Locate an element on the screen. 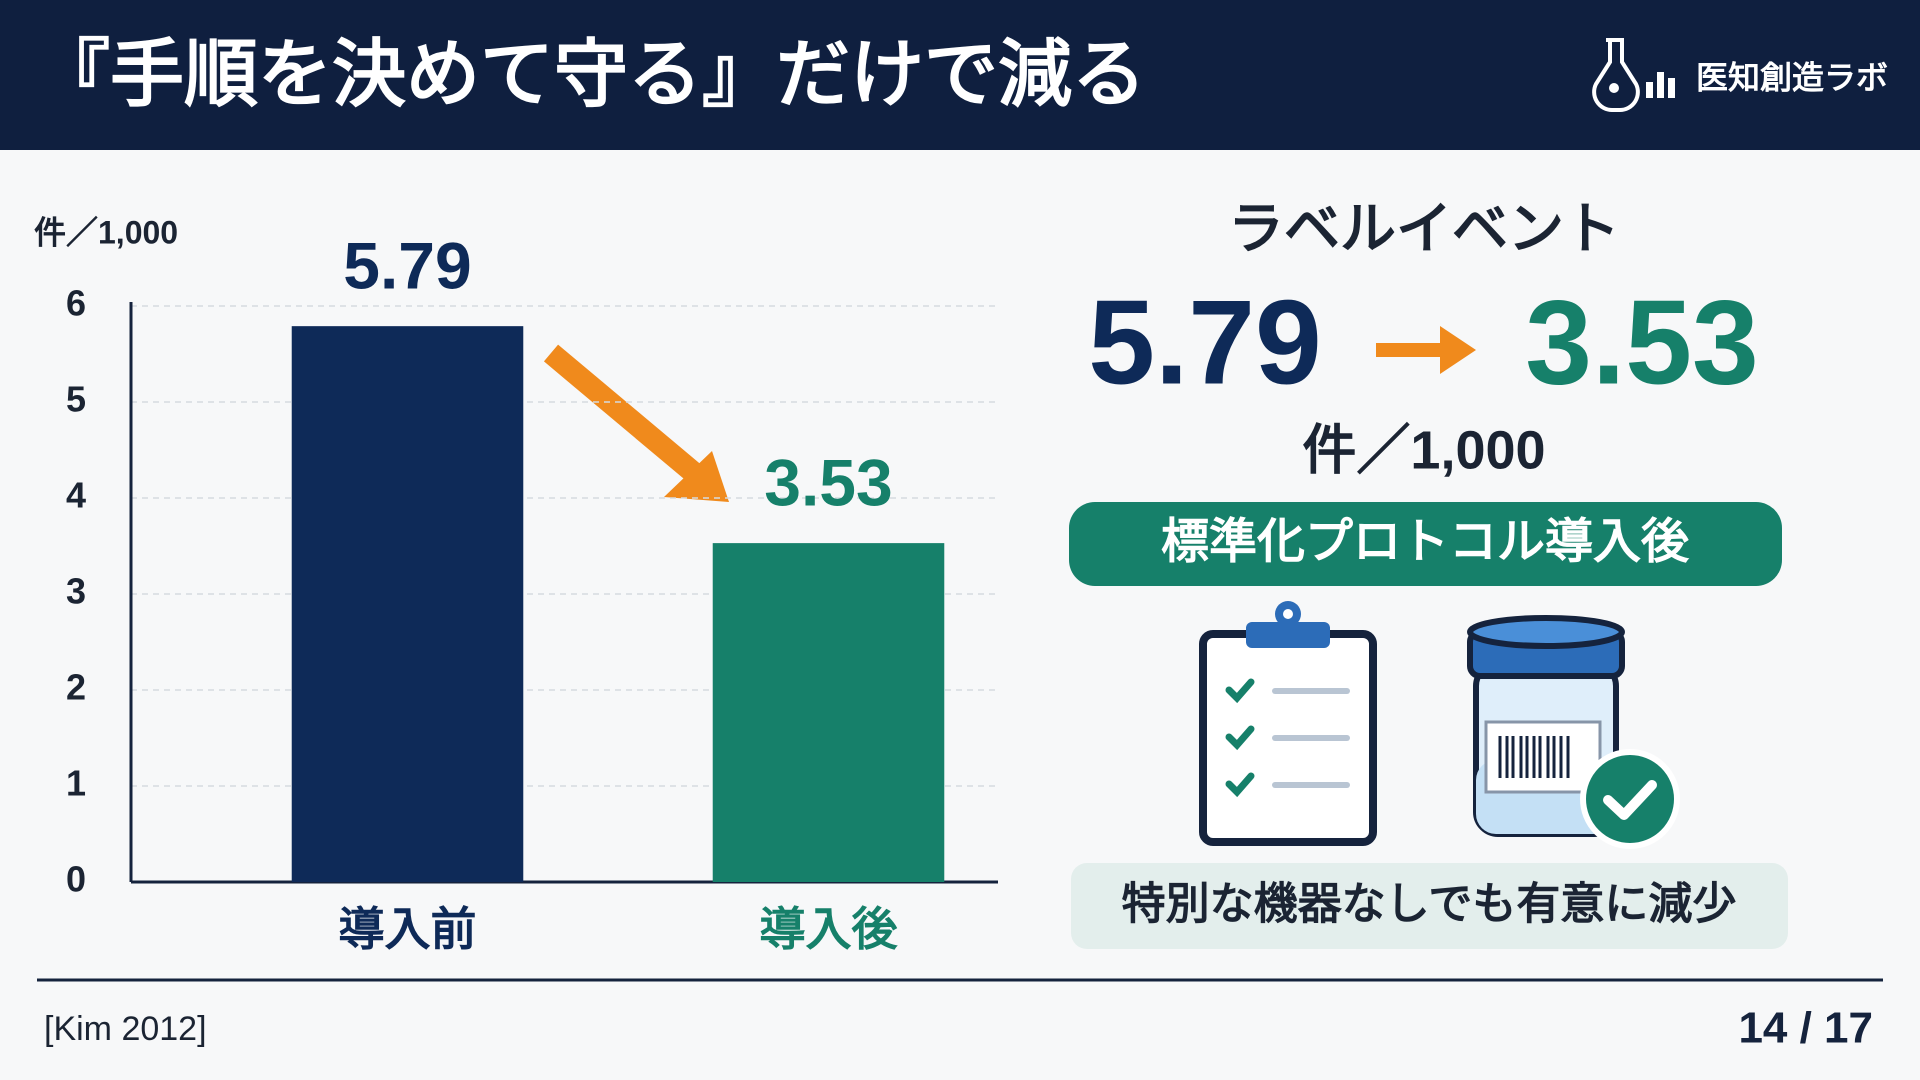 The width and height of the screenshot is (1920, 1080). y-tick-label: 3 is located at coordinates (76, 591).